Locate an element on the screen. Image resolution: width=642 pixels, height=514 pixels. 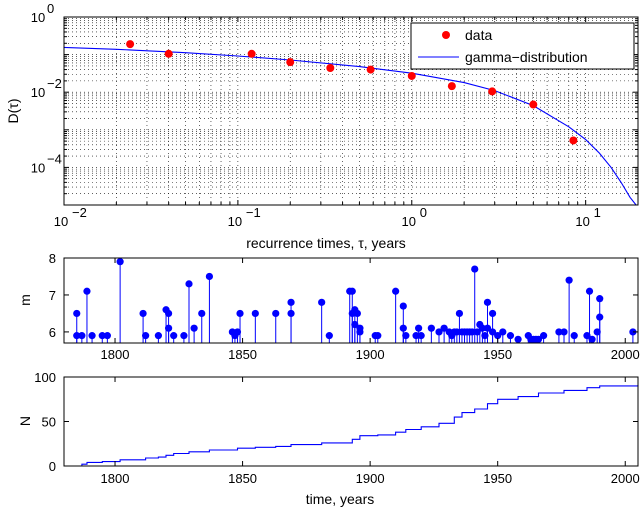
legend-box is located at coordinates (522, 46).